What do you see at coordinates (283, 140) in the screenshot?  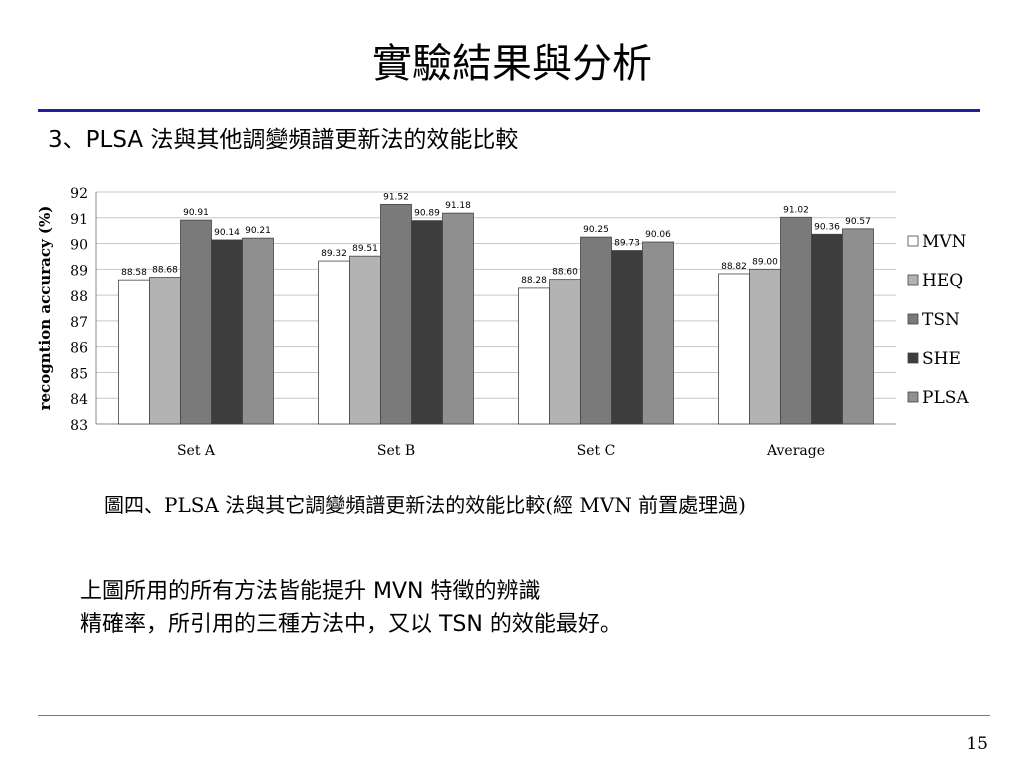 I see `section-subtitle: 3、PLSA 法與其他調變頻譜更新法的效能比較` at bounding box center [283, 140].